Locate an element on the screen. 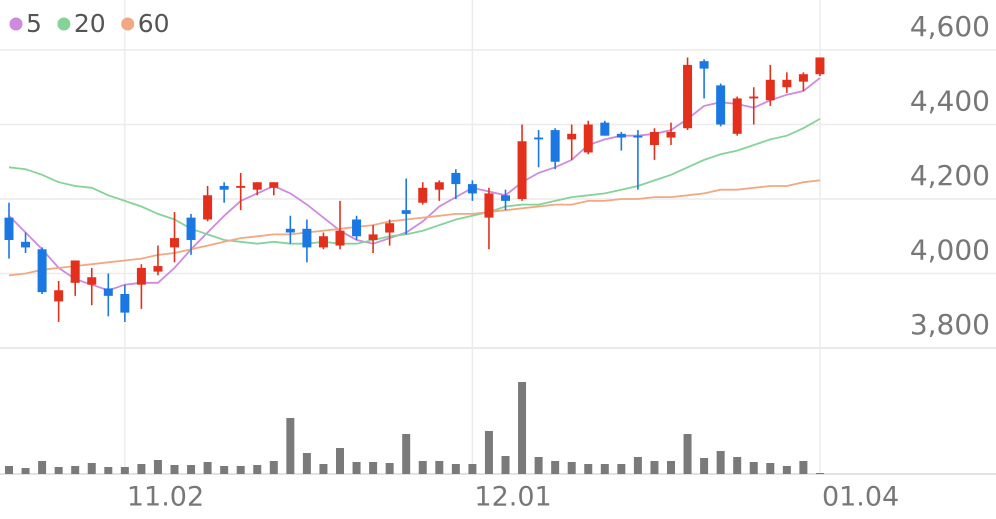 This screenshot has width=996, height=519. legend-label: 60 is located at coordinates (154, 23).